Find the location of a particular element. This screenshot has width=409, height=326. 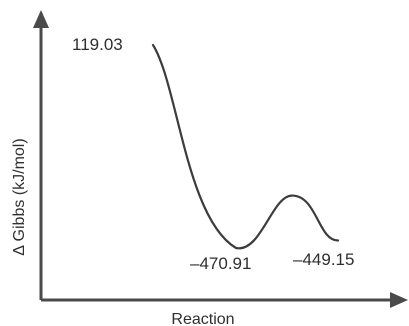

data-label-end: –449.15 is located at coordinates (323, 259).